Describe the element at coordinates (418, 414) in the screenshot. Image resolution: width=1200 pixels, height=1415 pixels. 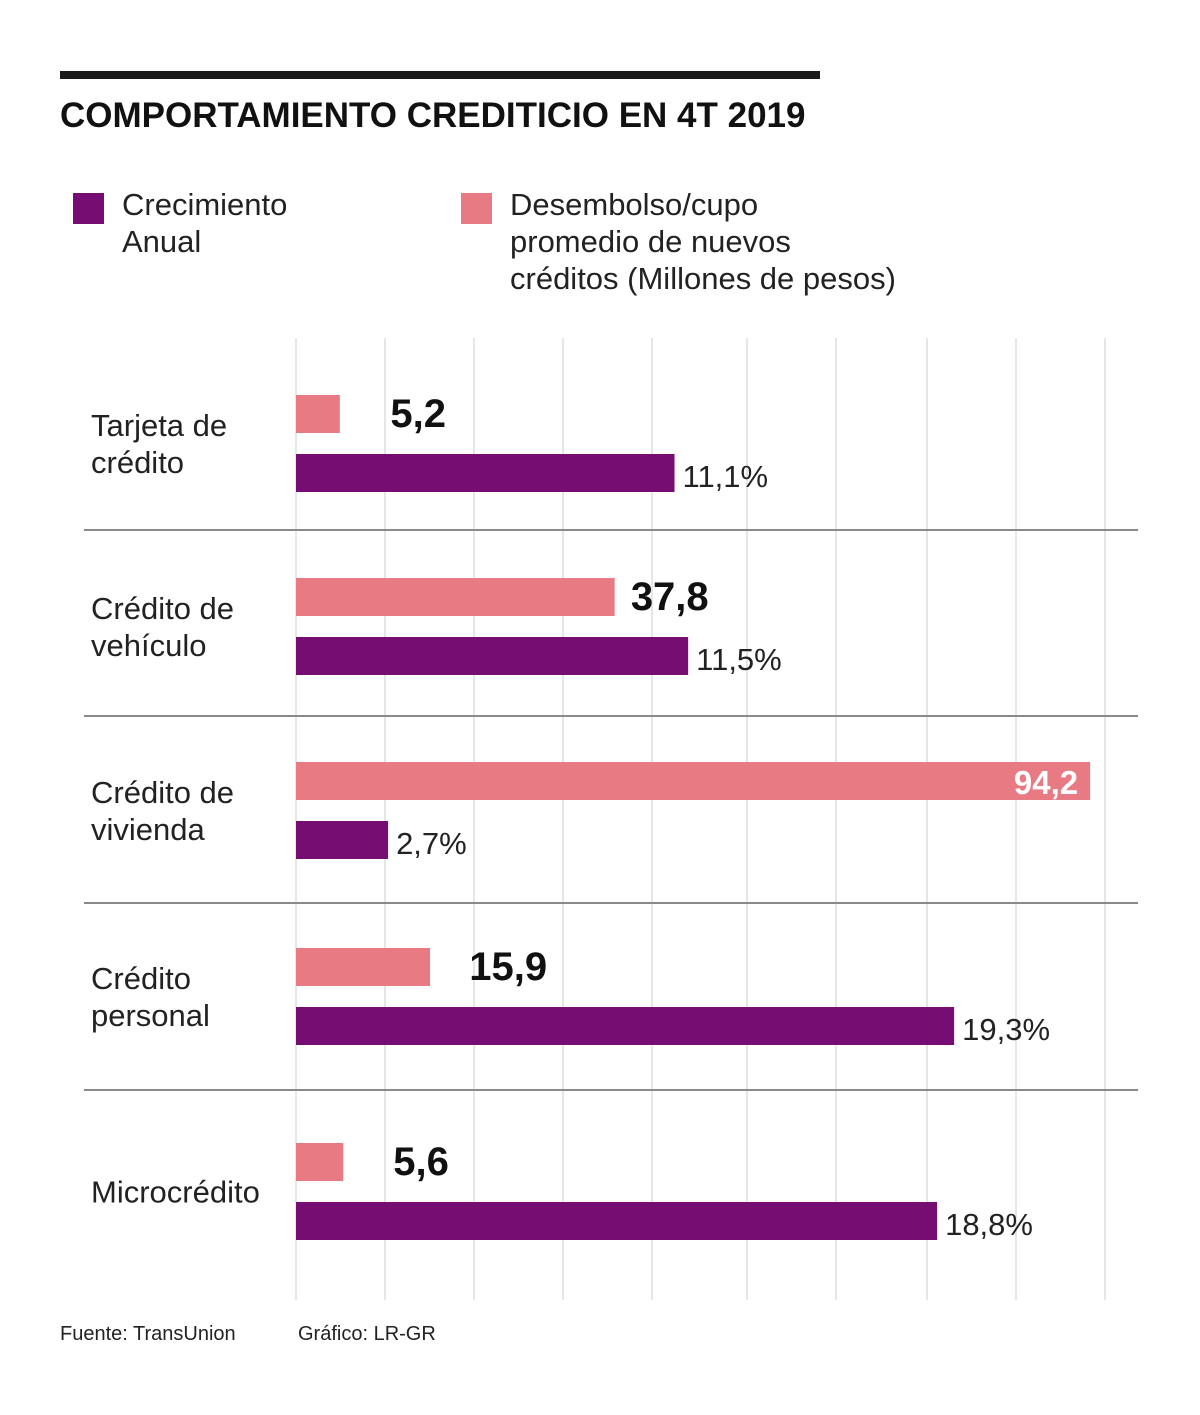
I see `value-label-disbursement: 5,2` at that location.